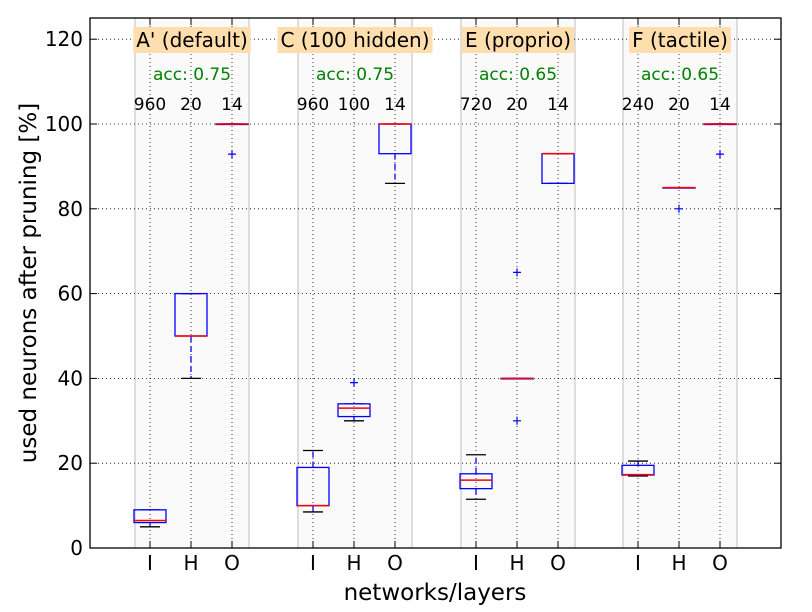  What do you see at coordinates (354, 105) in the screenshot?
I see `neuron-count-label: 100` at bounding box center [354, 105].